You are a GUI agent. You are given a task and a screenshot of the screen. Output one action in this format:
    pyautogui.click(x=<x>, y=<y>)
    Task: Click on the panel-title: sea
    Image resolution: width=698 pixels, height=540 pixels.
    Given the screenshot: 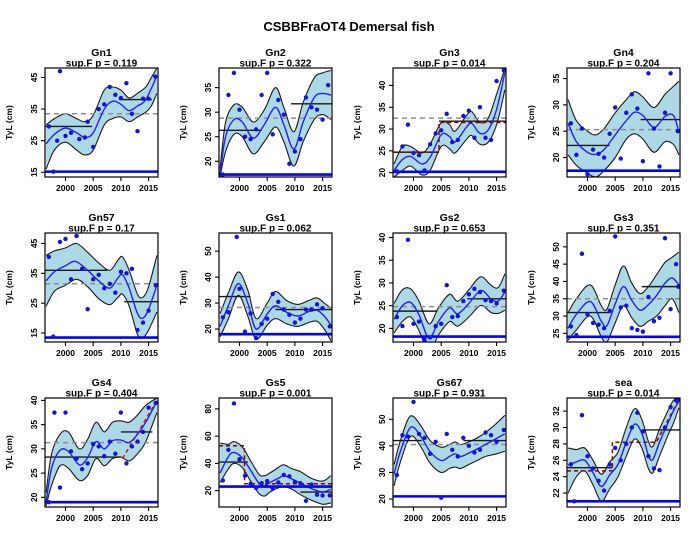 What is the action you would take?
    pyautogui.click(x=624, y=383)
    